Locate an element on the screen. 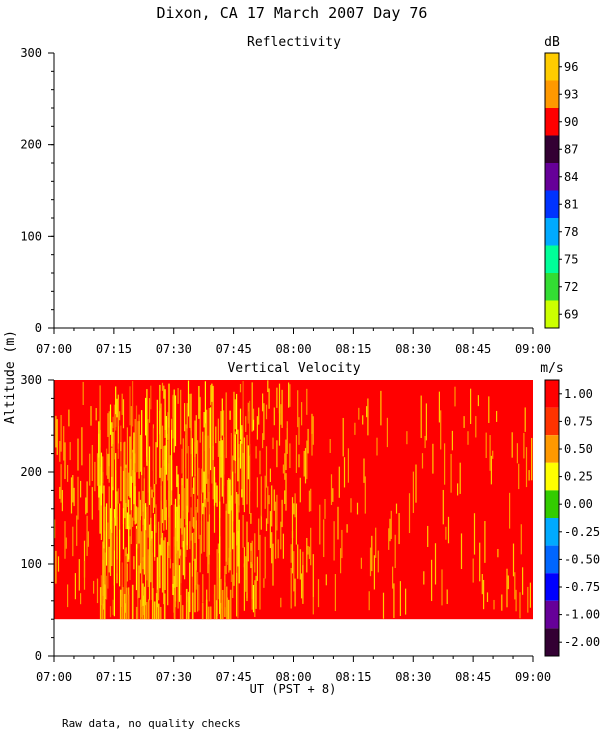 This screenshot has width=600, height=750. x-tick-label: 08:15 is located at coordinates (353, 349).